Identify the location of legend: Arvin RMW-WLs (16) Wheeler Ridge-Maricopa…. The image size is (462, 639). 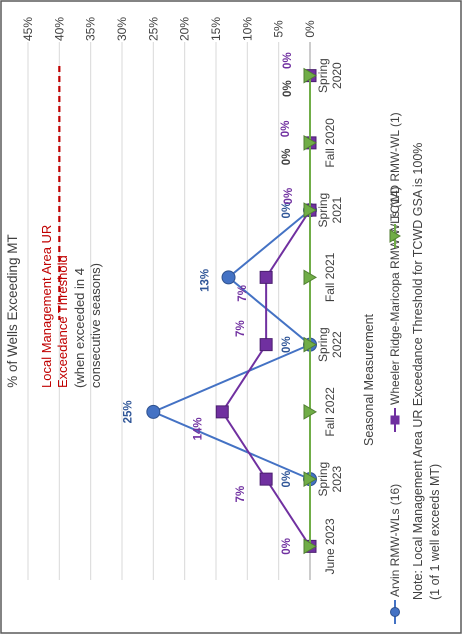
(415, 368).